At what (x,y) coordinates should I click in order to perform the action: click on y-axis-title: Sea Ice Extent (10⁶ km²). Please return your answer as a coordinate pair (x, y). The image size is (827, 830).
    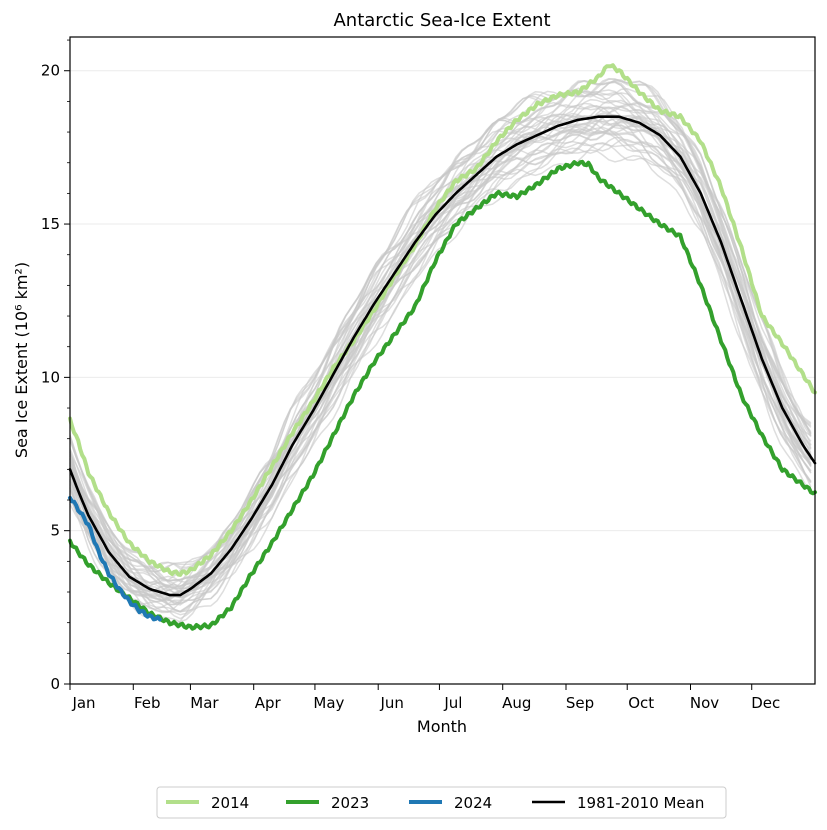
    Looking at the image, I should click on (21, 360).